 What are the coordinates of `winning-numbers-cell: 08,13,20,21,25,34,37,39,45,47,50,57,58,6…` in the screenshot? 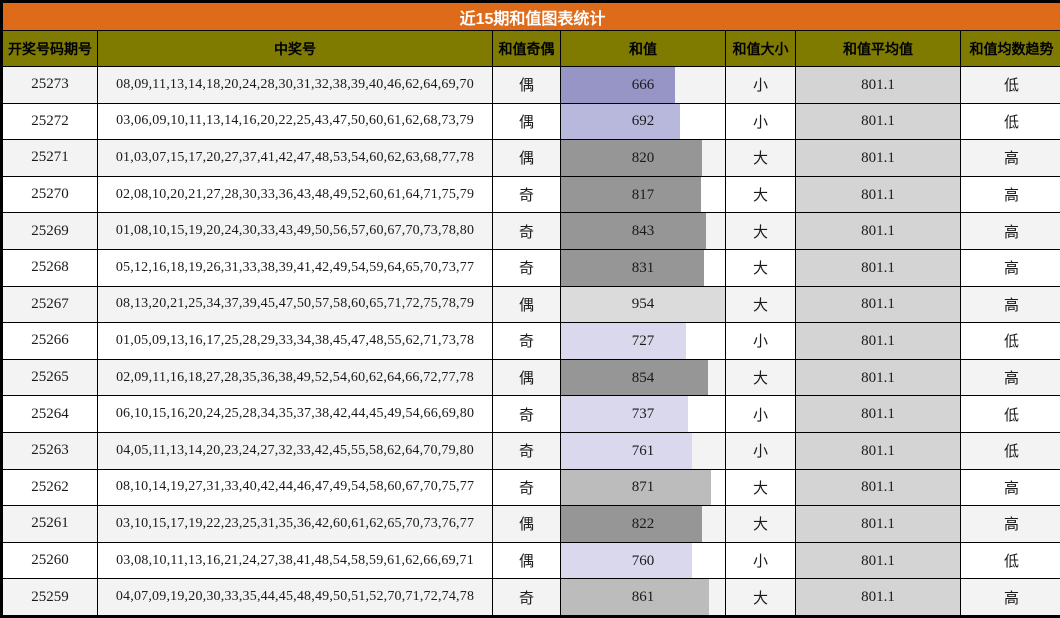 It's located at (295, 304).